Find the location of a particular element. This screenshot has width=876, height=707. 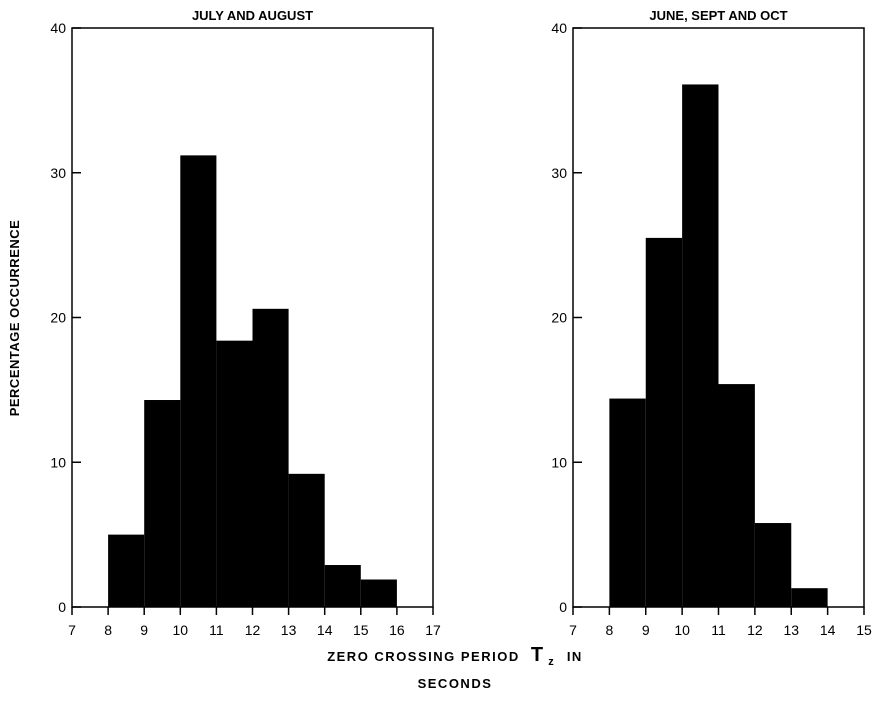

x-axis-label-subscript: z is located at coordinates (551, 662).